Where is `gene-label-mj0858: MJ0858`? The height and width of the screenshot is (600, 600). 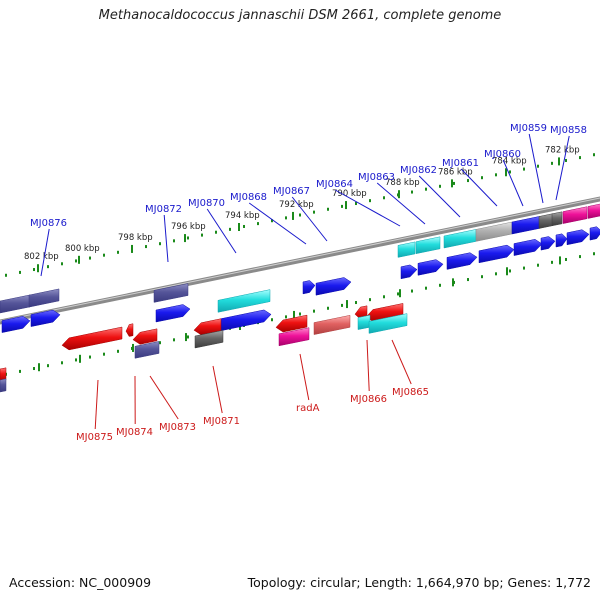 gene-label-mj0858: MJ0858 is located at coordinates (568, 130).